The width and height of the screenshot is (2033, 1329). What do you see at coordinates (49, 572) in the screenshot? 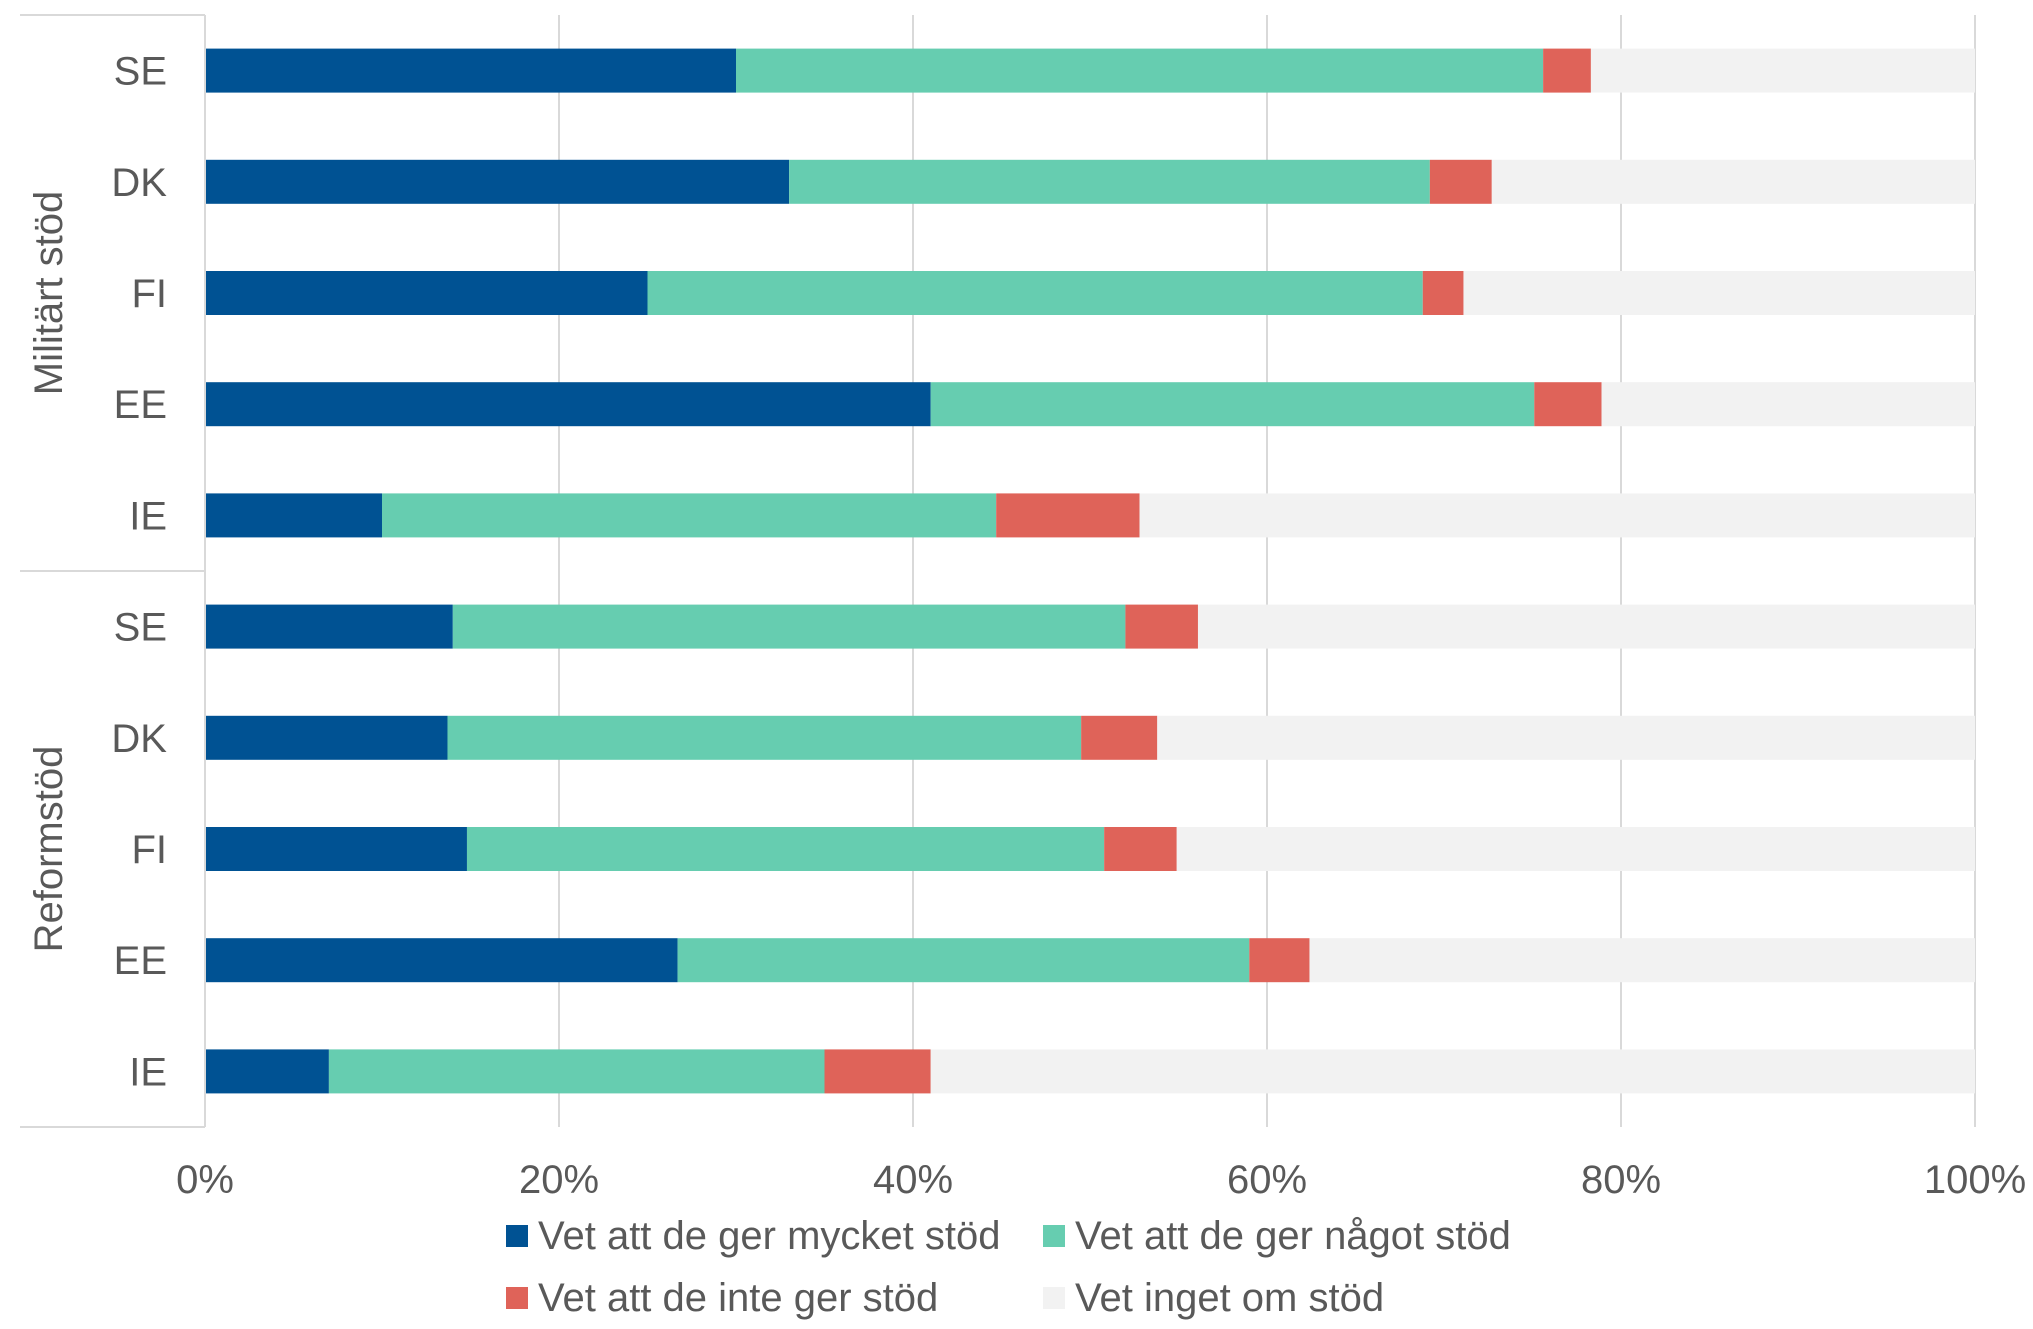
I see `group-labels: Militärt stöd Reformstöd` at bounding box center [49, 572].